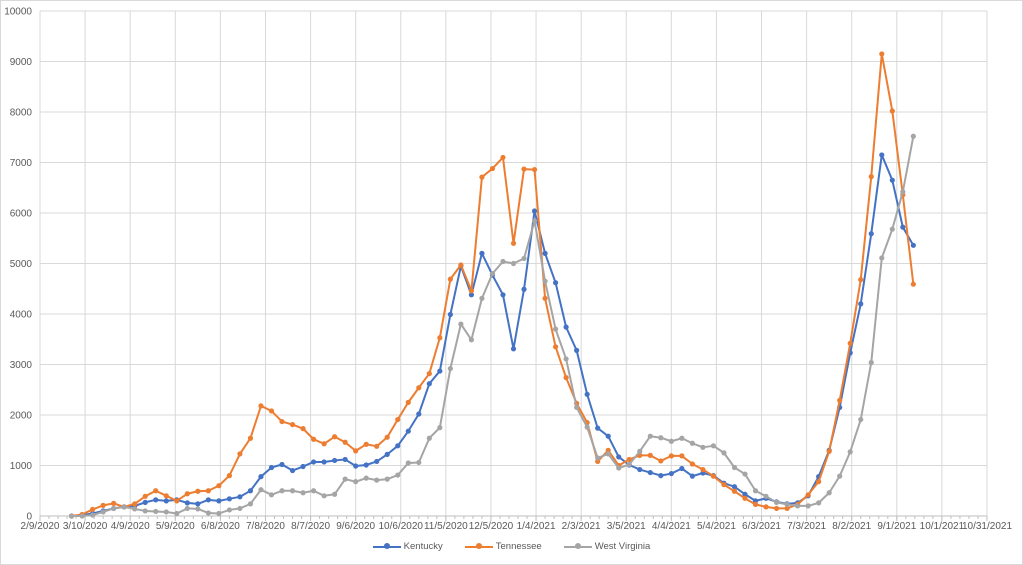  What do you see at coordinates (40, 526) in the screenshot?
I see `x-tick-label: 2/9/2020` at bounding box center [40, 526].